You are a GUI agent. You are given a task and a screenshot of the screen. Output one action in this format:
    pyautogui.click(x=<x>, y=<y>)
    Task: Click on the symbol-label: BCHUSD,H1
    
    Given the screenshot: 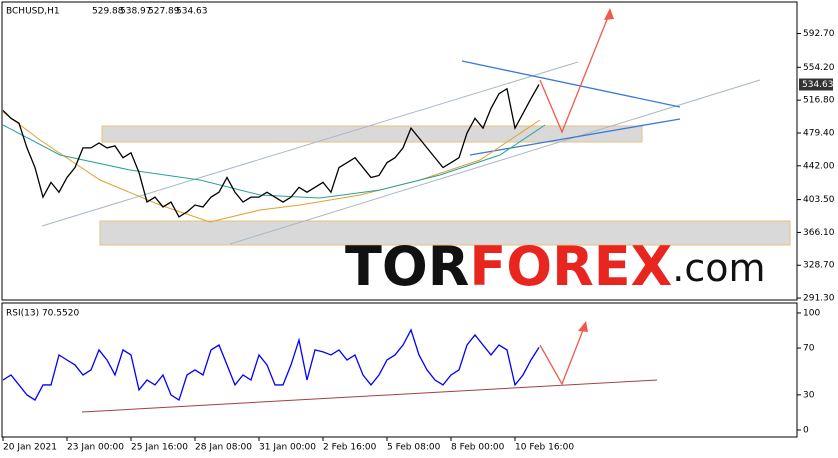 What is the action you would take?
    pyautogui.click(x=33, y=12)
    